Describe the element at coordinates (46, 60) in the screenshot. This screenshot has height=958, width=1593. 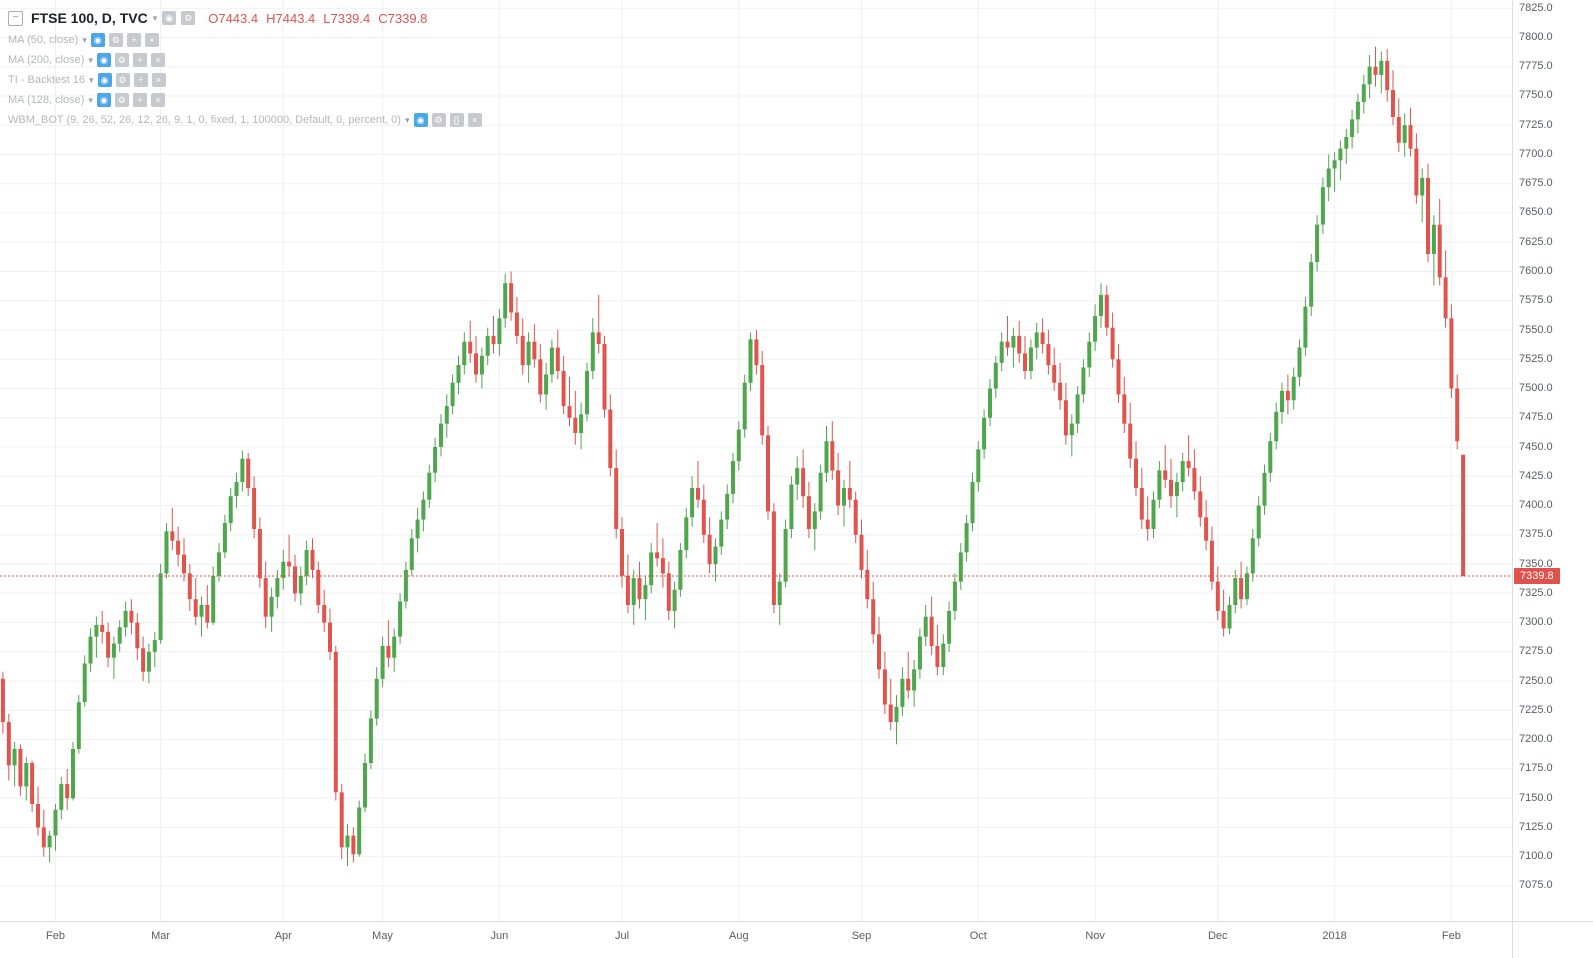
I see `indicator-label: MA (200, close)` at that location.